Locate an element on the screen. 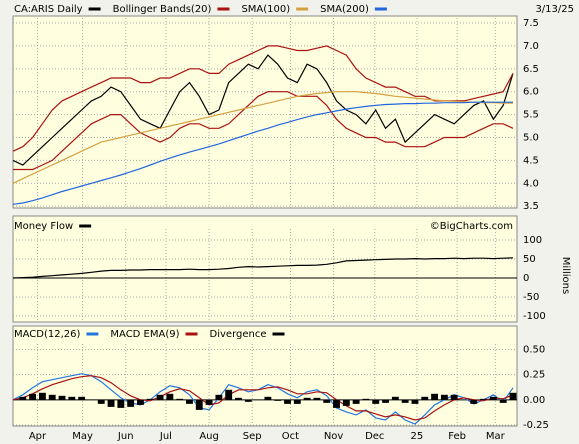 The width and height of the screenshot is (579, 444). x-tick-label: May is located at coordinates (82, 436).